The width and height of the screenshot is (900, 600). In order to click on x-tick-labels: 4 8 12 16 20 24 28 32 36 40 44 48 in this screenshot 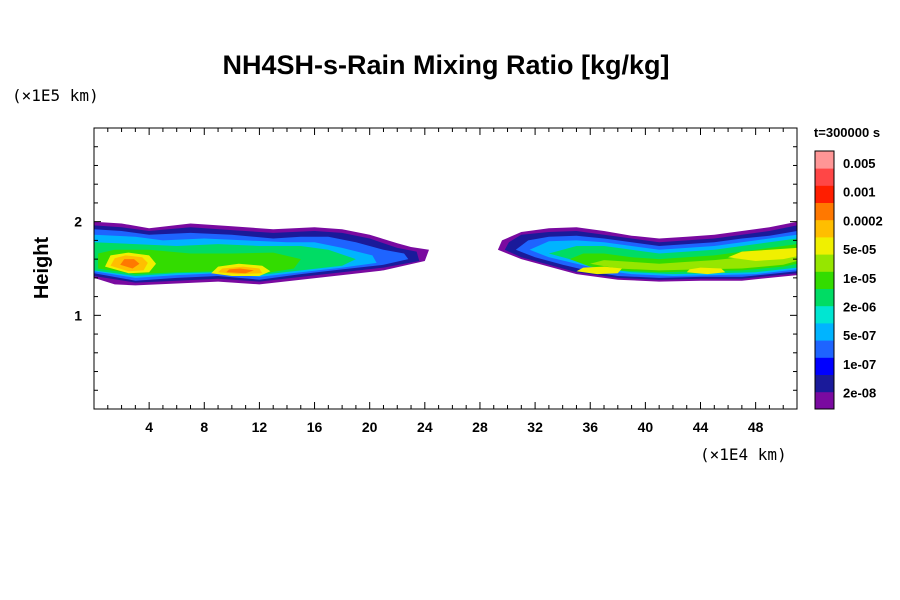, I will do `click(454, 427)`.